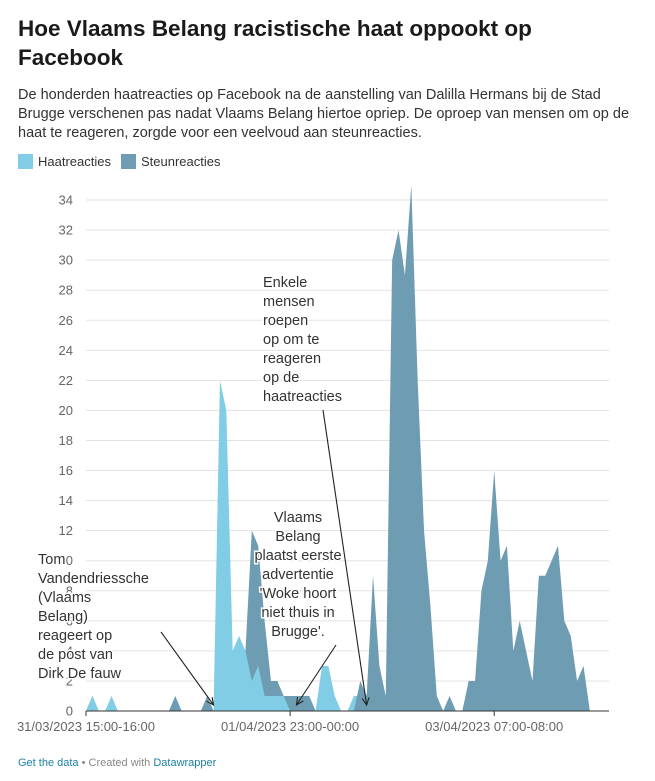 This screenshot has height=781, width=655. What do you see at coordinates (69, 711) in the screenshot?
I see `y-tick-label: 0` at bounding box center [69, 711].